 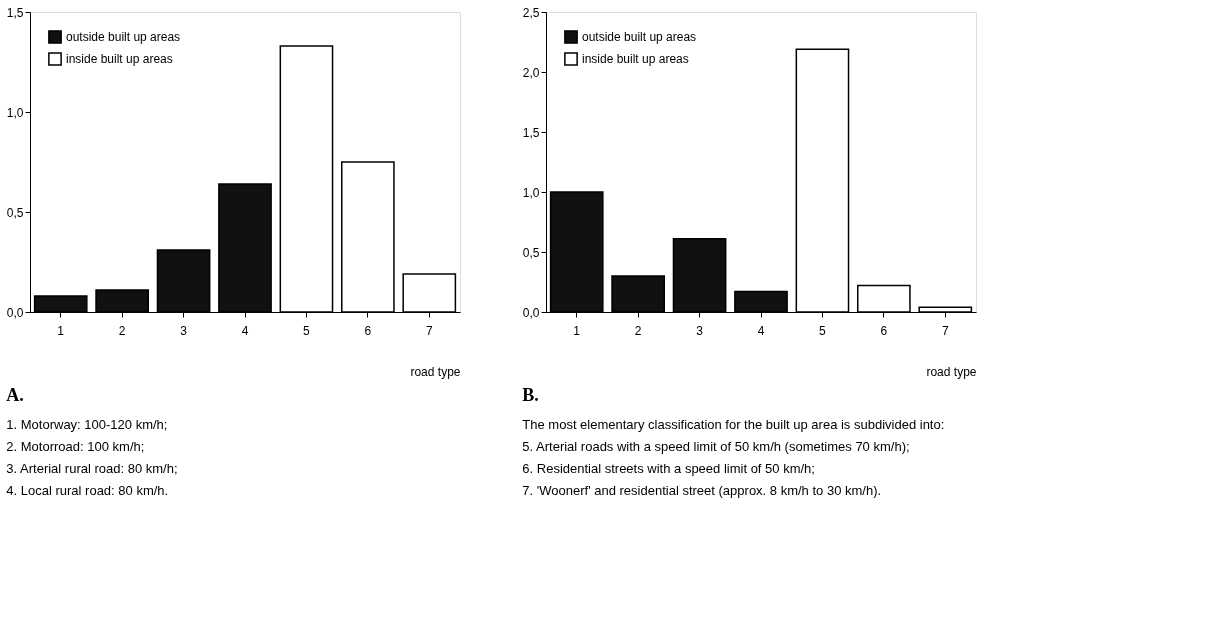 I want to click on text: The most elementary classification for the built up area is subdivided into:, so click(x=733, y=424).